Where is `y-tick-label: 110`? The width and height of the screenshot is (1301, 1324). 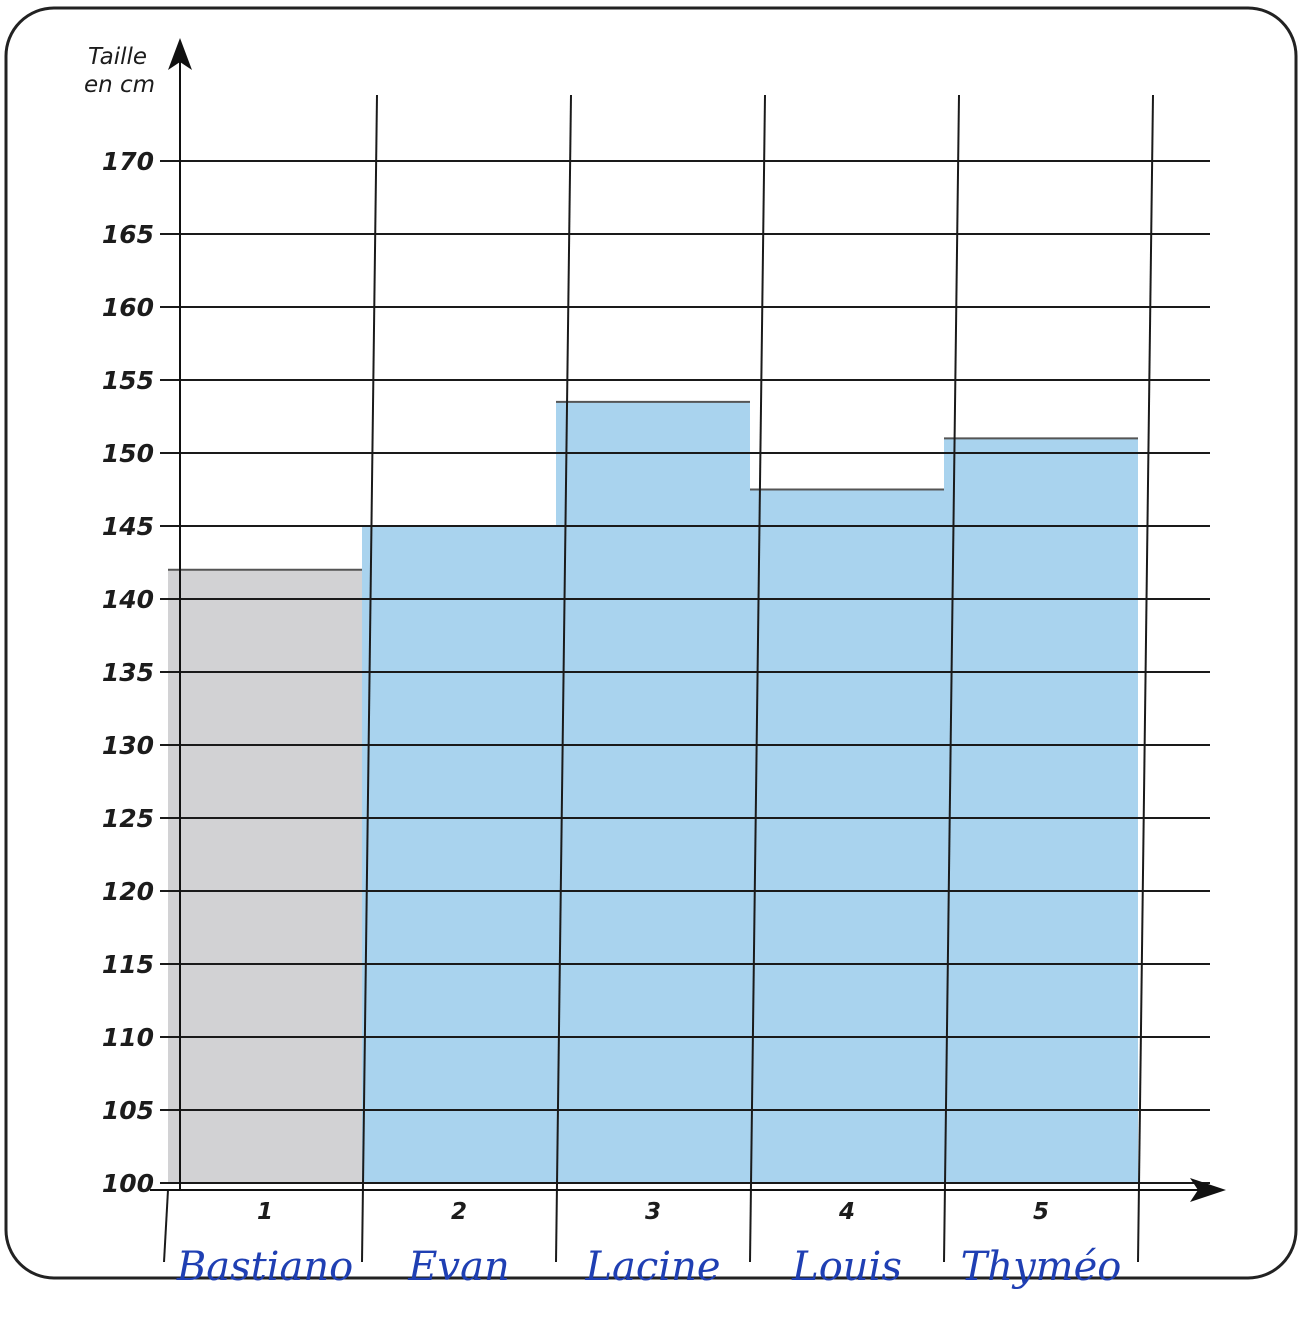 y-tick-label: 110 is located at coordinates (128, 1037).